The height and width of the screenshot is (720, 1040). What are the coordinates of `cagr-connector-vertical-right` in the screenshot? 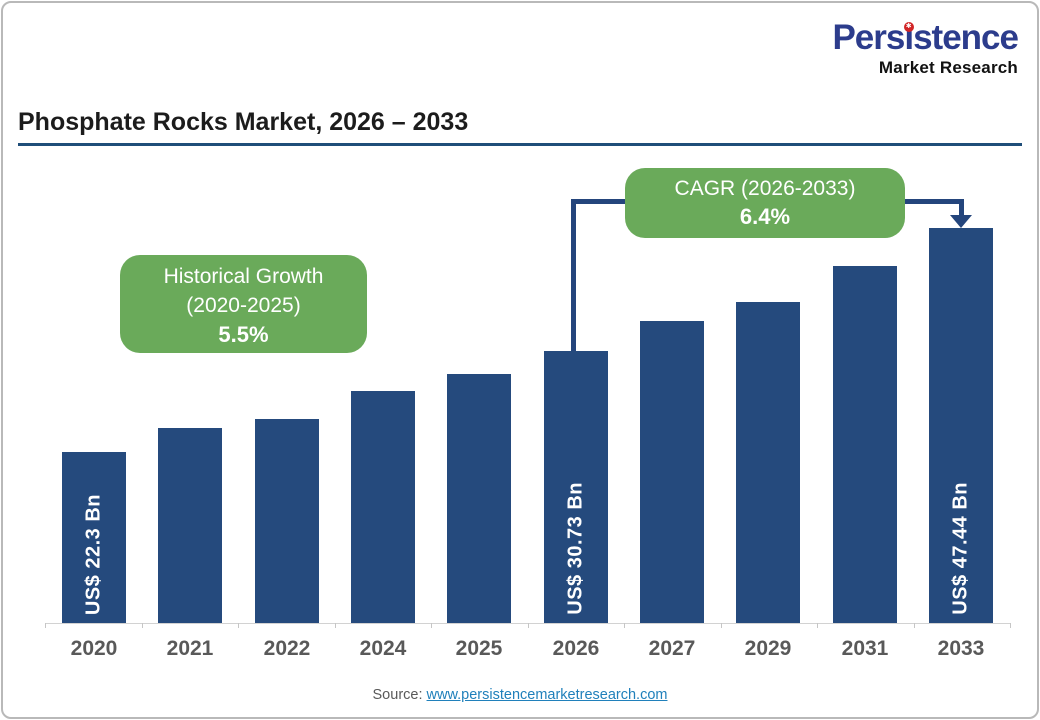 It's located at (961, 207).